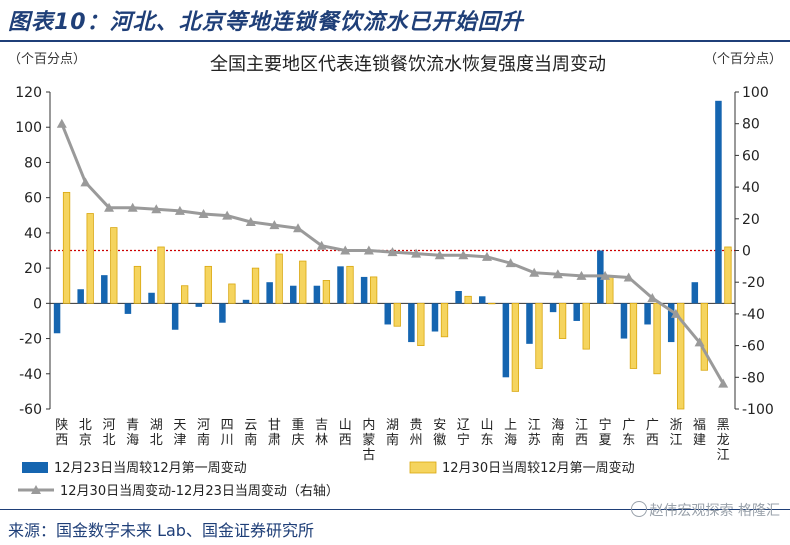  Describe the element at coordinates (274, 433) in the screenshot. I see `category-label: 甘肃` at that location.